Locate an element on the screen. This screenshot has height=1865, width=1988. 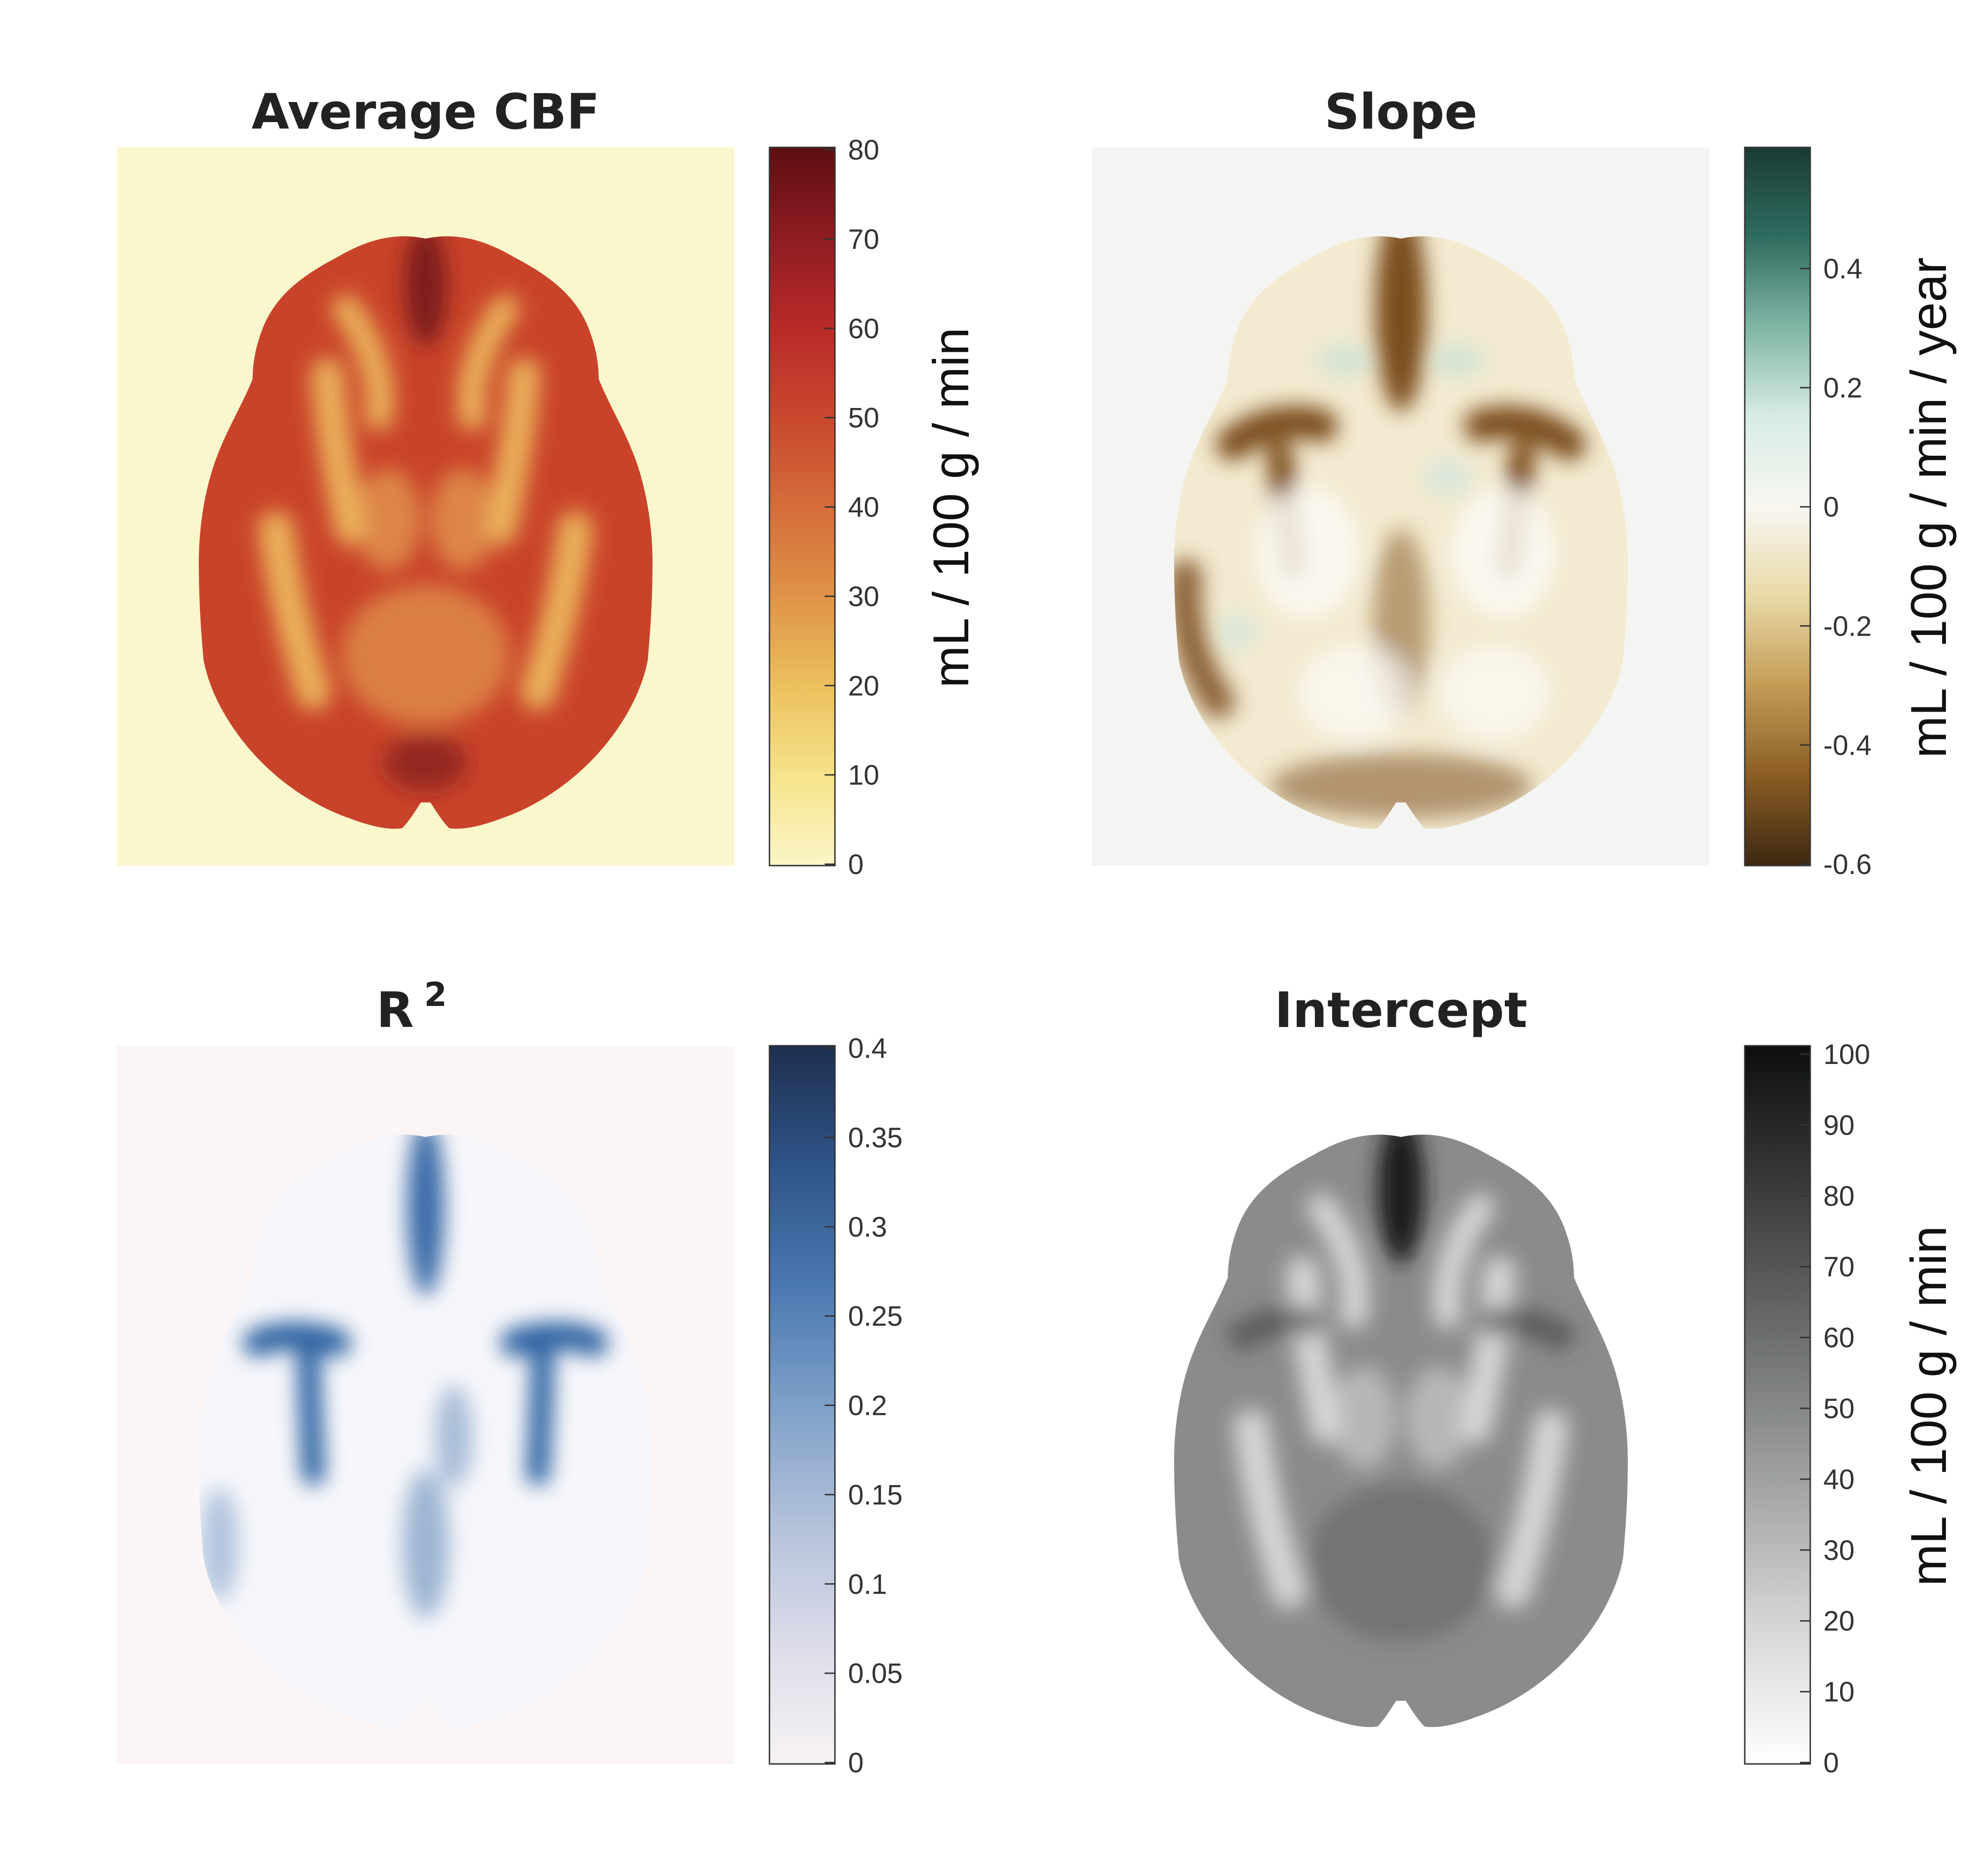
colorbar-ticks-r-squared: 0.4 0.35 0.3 0.25 0.2 0.15 0.1 0.05 0 is located at coordinates (864, 1405).